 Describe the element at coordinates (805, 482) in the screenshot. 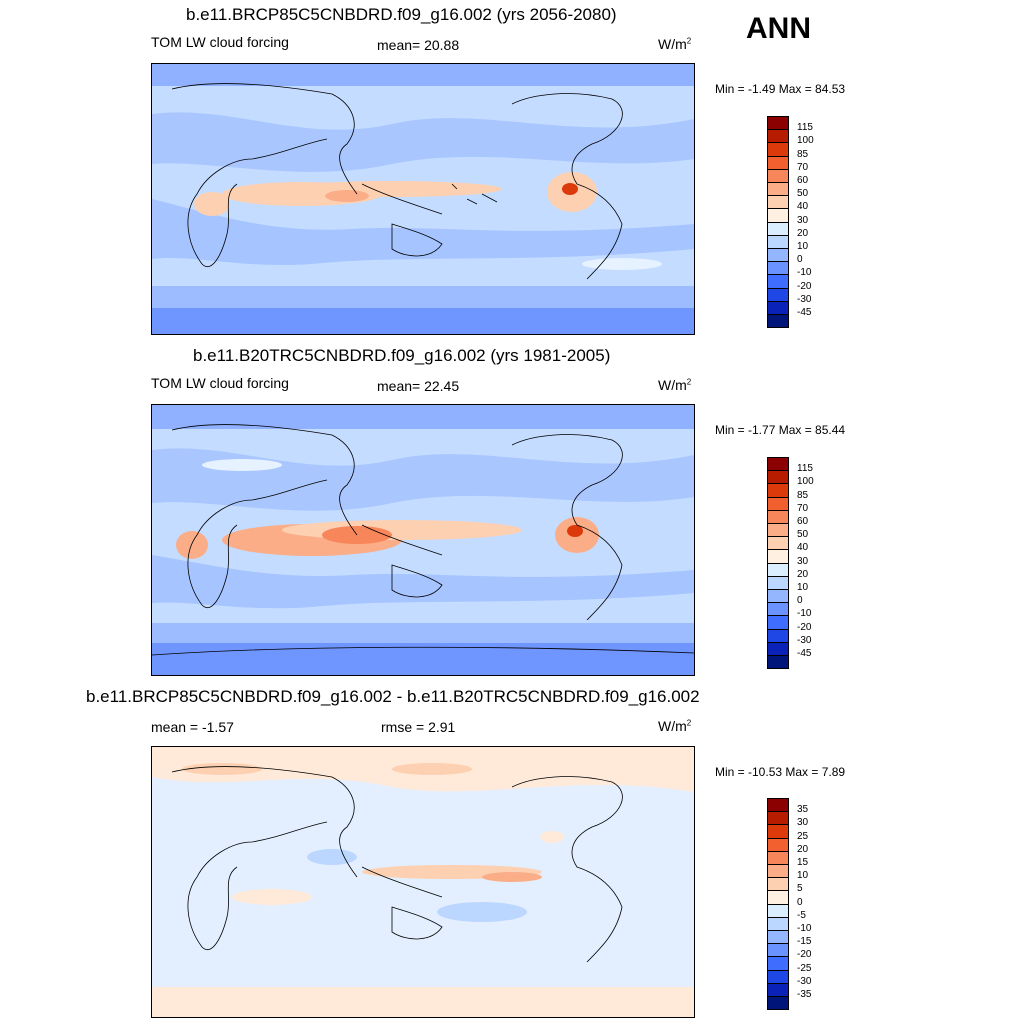

I see `colorbar-tick-label: 100` at that location.